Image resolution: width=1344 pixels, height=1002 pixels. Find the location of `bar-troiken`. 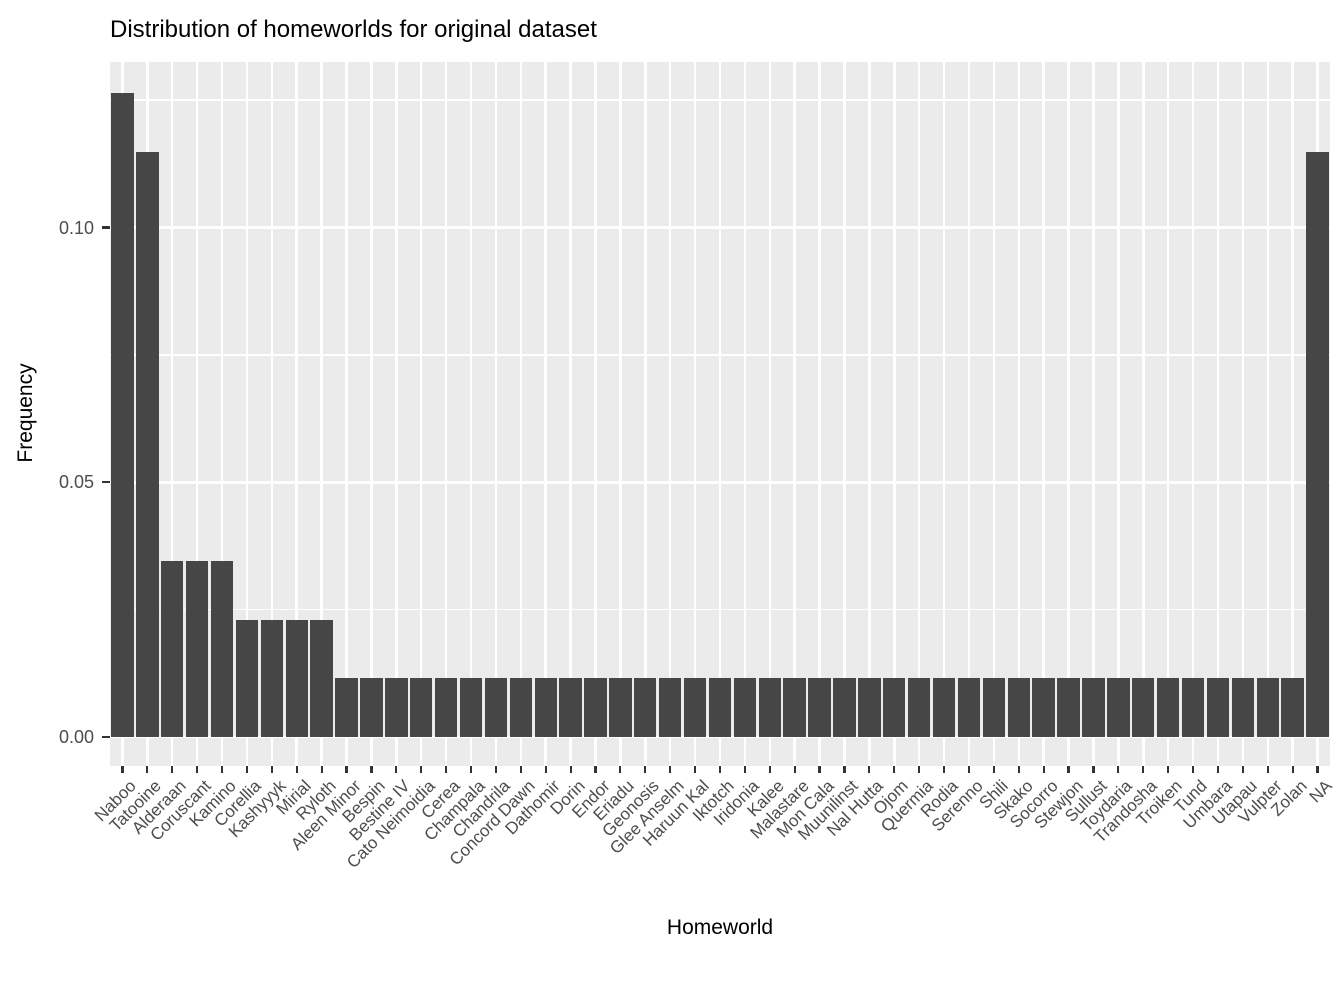

bar-troiken is located at coordinates (1168, 707).